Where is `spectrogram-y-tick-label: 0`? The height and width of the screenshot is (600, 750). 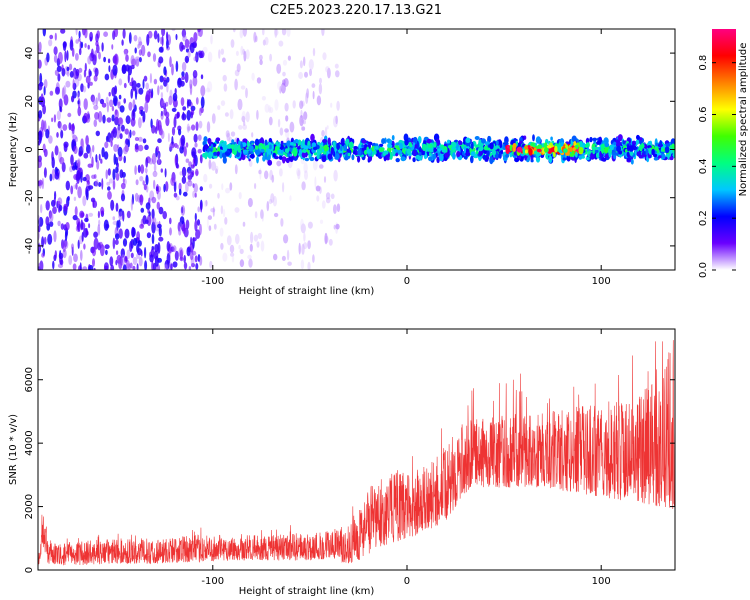 spectrogram-y-tick-label: 0 is located at coordinates (29, 149).